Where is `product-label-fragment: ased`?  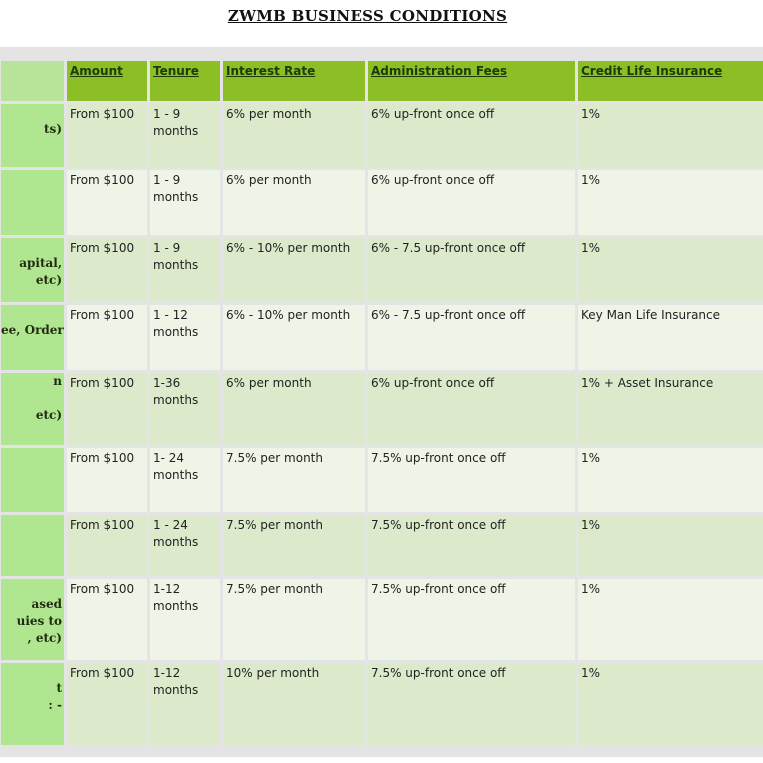 product-label-fragment: ased is located at coordinates (46, 604).